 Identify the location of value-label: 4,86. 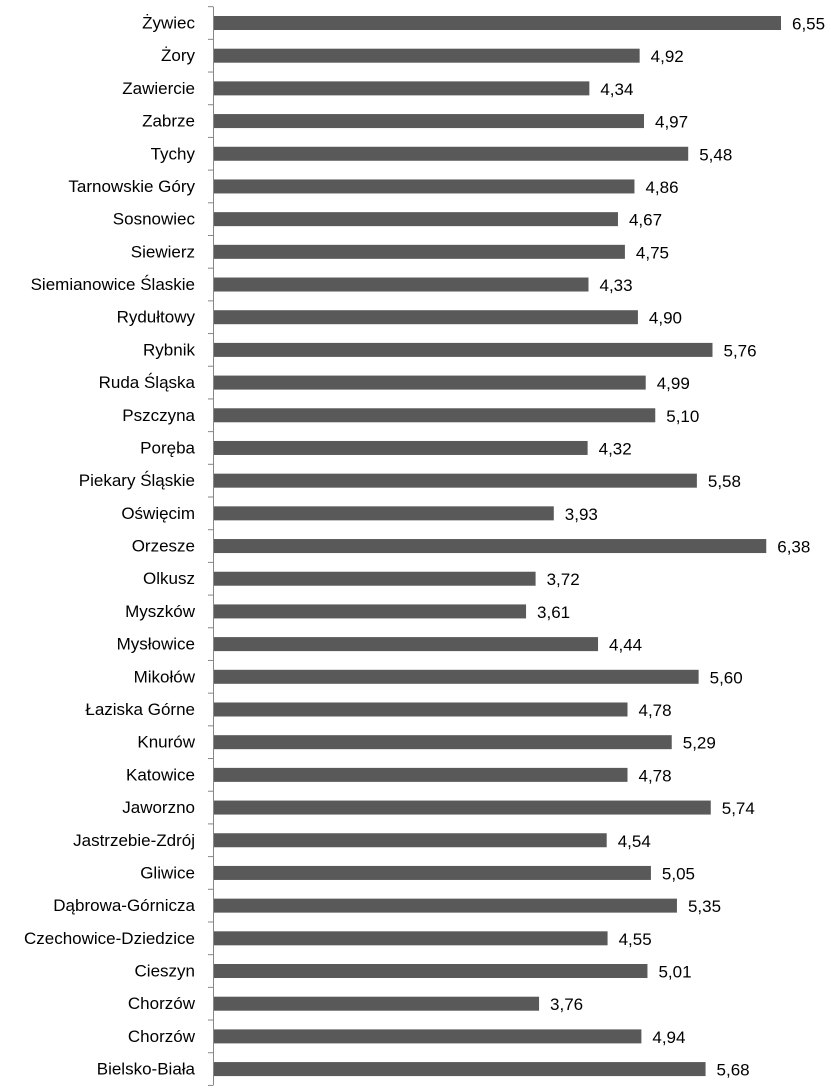
(661, 187).